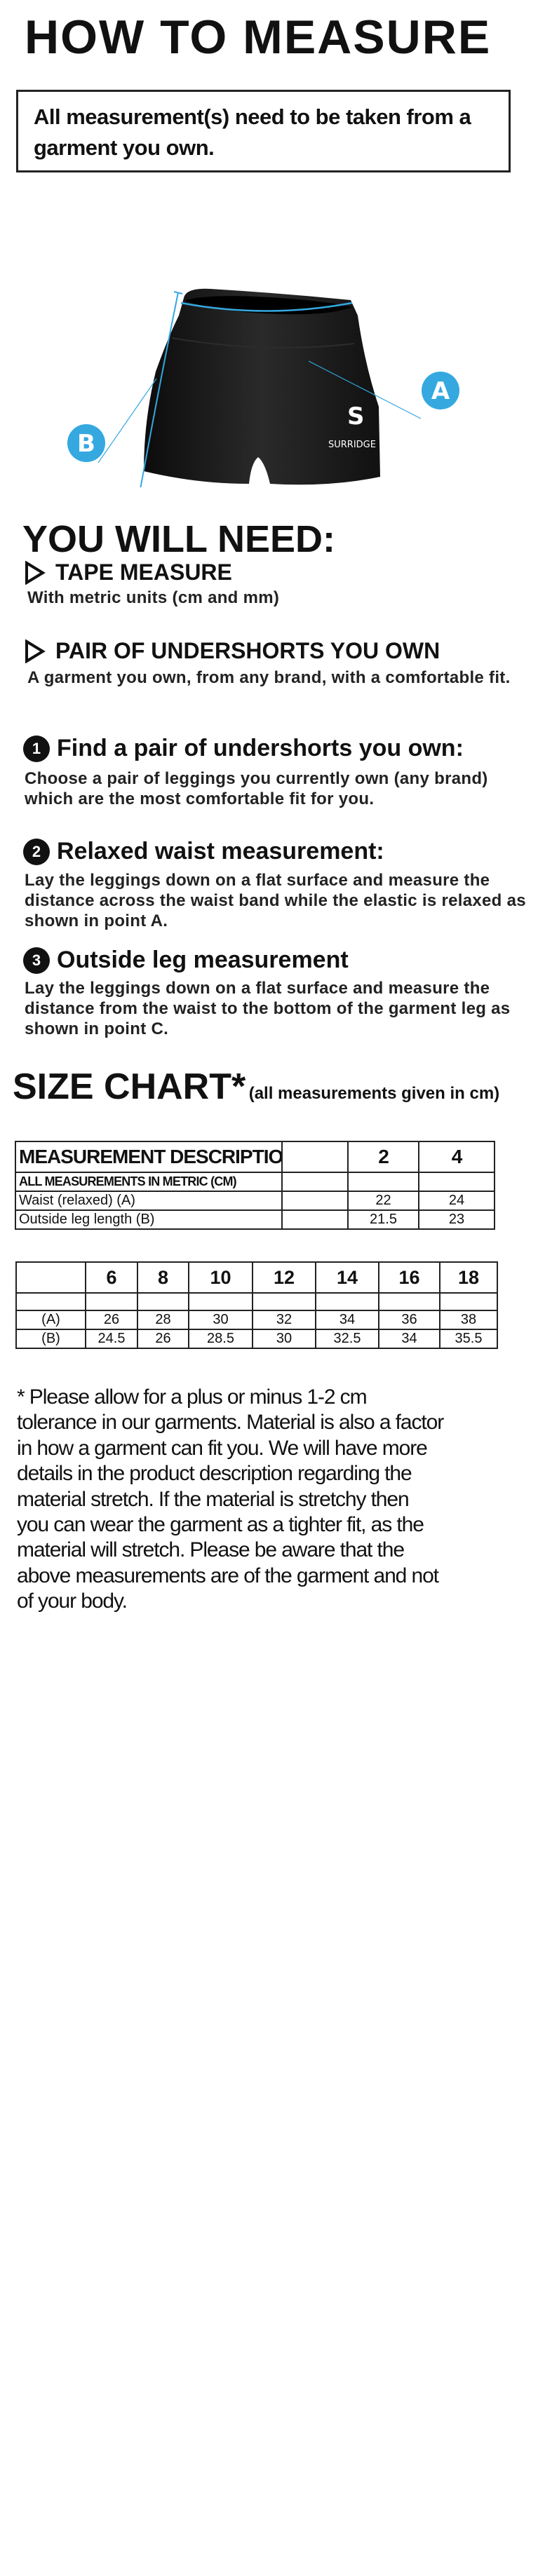  Describe the element at coordinates (374, 1093) in the screenshot. I see `size-chart-subtitle: (all measurements given in cm)` at that location.